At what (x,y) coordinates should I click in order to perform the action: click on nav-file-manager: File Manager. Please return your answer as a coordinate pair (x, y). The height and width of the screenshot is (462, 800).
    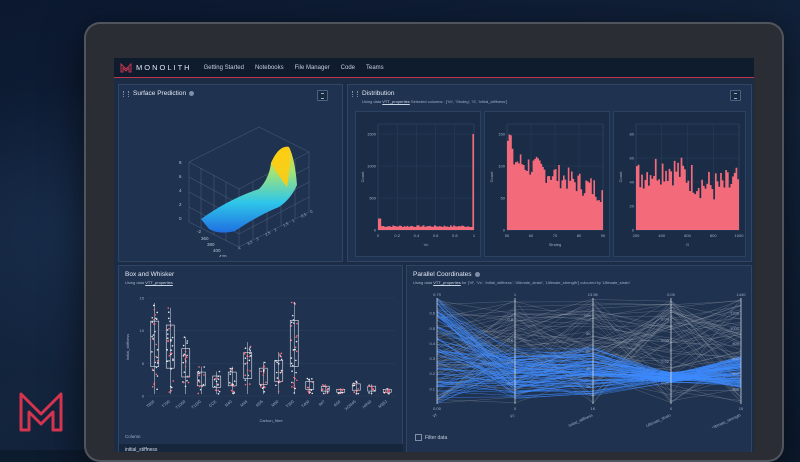
    Looking at the image, I should click on (312, 67).